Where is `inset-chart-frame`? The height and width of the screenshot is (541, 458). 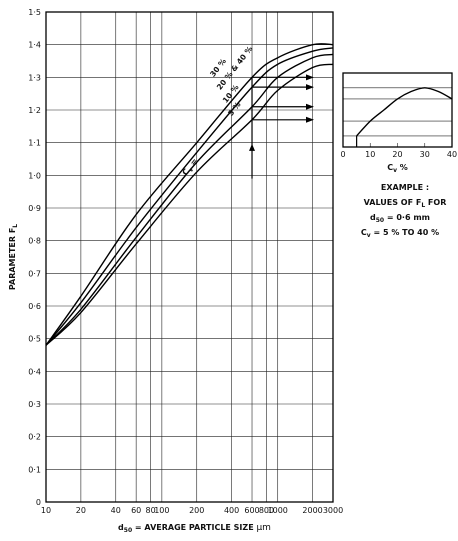
inset-chart-frame is located at coordinates (397, 110).